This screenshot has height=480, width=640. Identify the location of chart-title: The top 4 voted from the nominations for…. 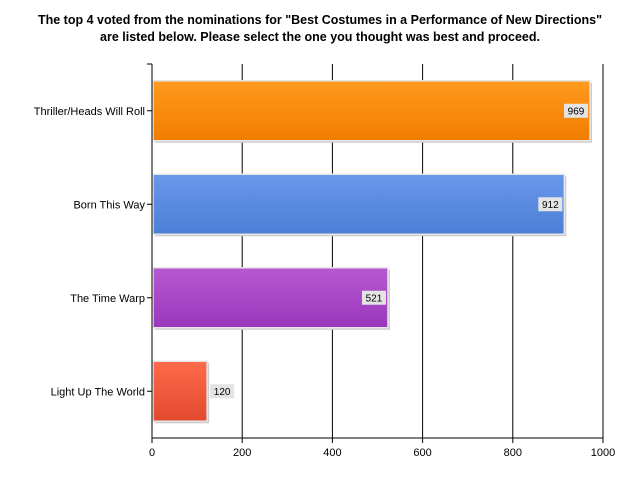
(320, 29).